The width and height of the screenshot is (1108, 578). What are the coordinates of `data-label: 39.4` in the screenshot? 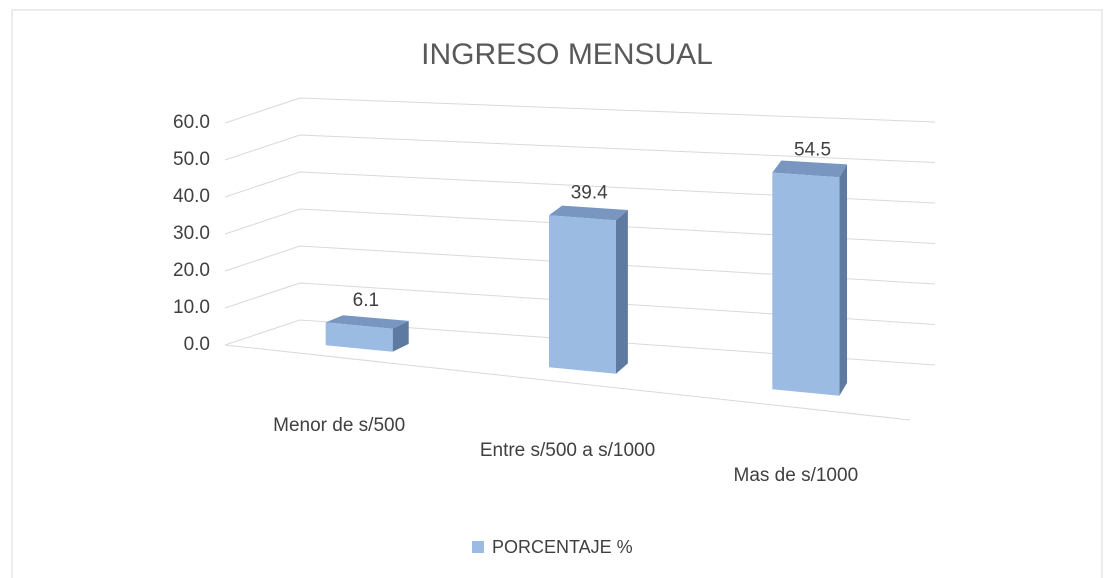 It's located at (589, 192).